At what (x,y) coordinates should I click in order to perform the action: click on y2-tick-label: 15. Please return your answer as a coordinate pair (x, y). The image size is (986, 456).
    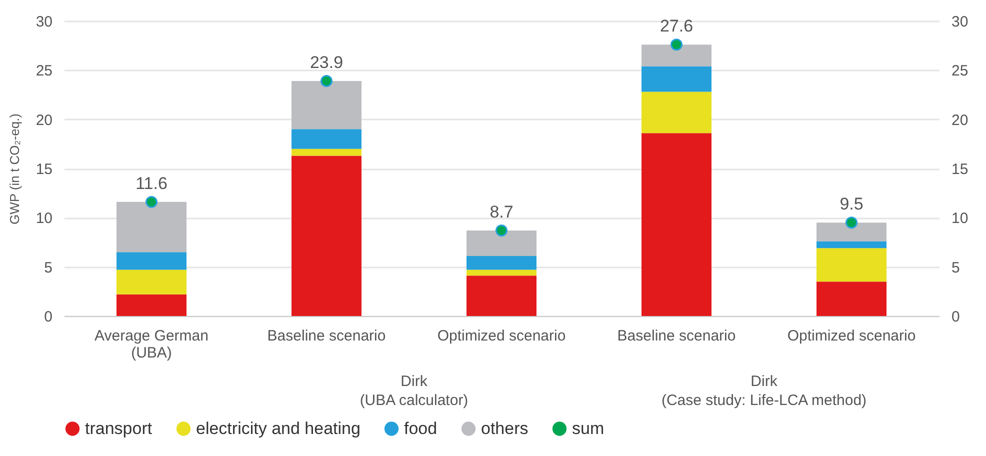
    Looking at the image, I should click on (960, 169).